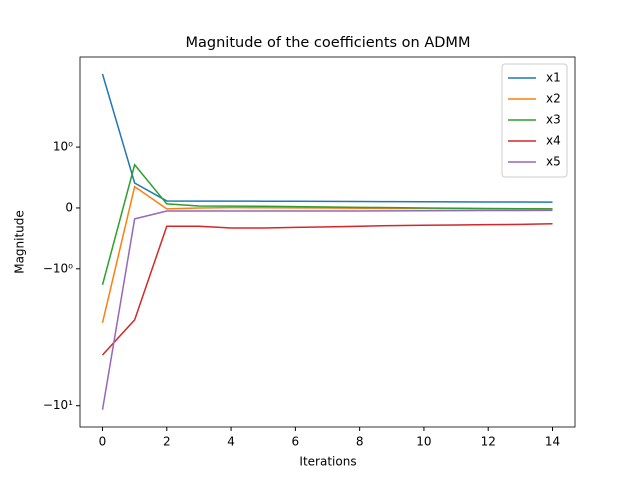 This screenshot has height=480, width=640. What do you see at coordinates (296, 442) in the screenshot?
I see `x-tick-label: 6` at bounding box center [296, 442].